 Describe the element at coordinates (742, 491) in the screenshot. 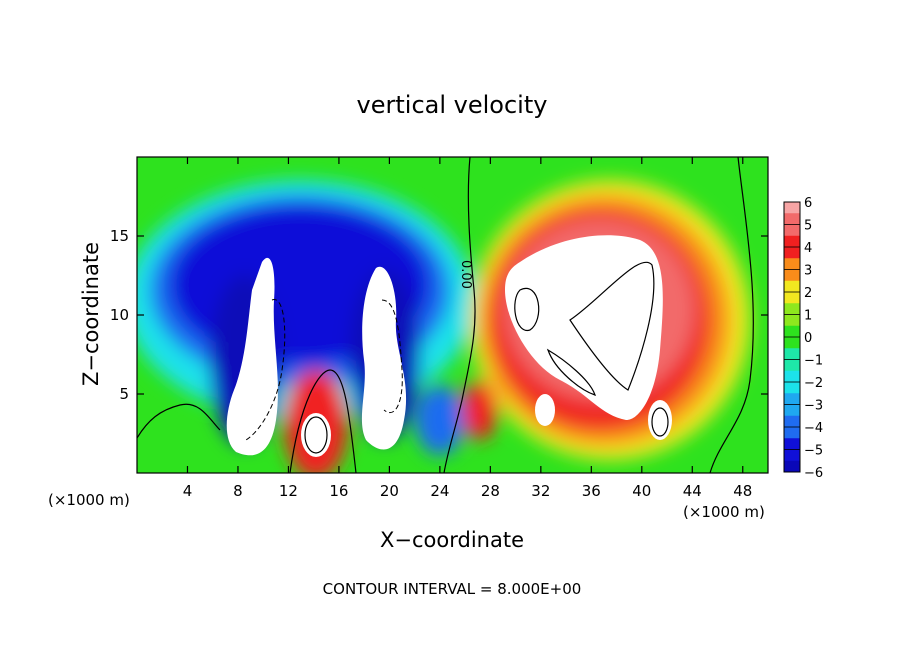

I see `x-tick-label: 48` at that location.